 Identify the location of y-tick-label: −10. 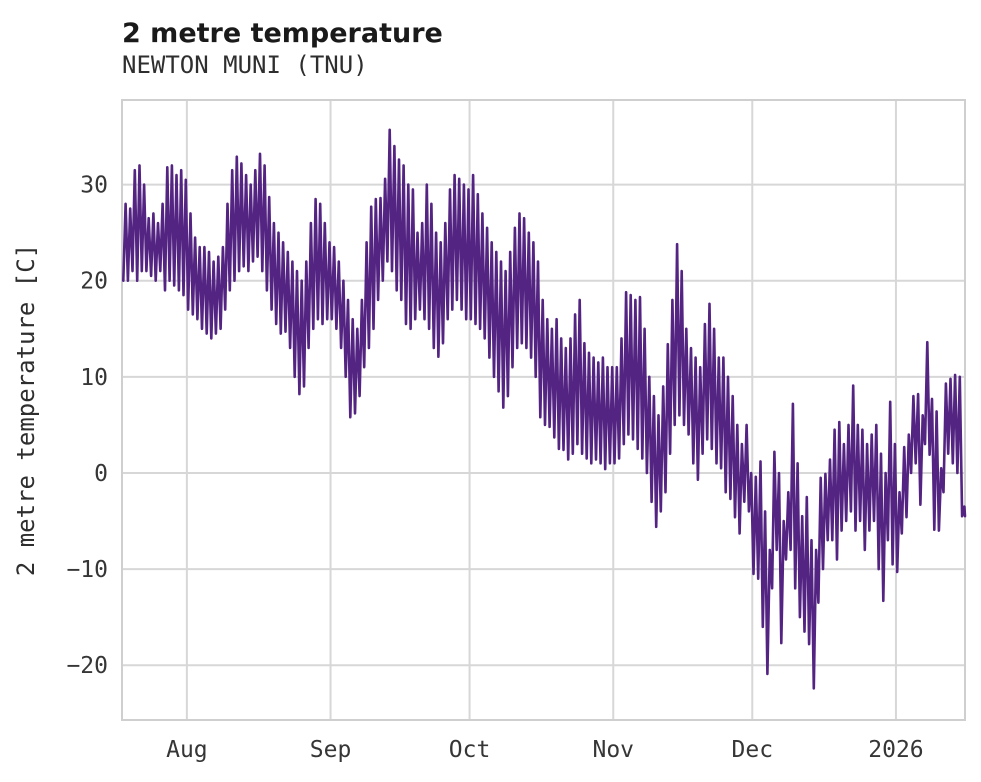
(87, 570).